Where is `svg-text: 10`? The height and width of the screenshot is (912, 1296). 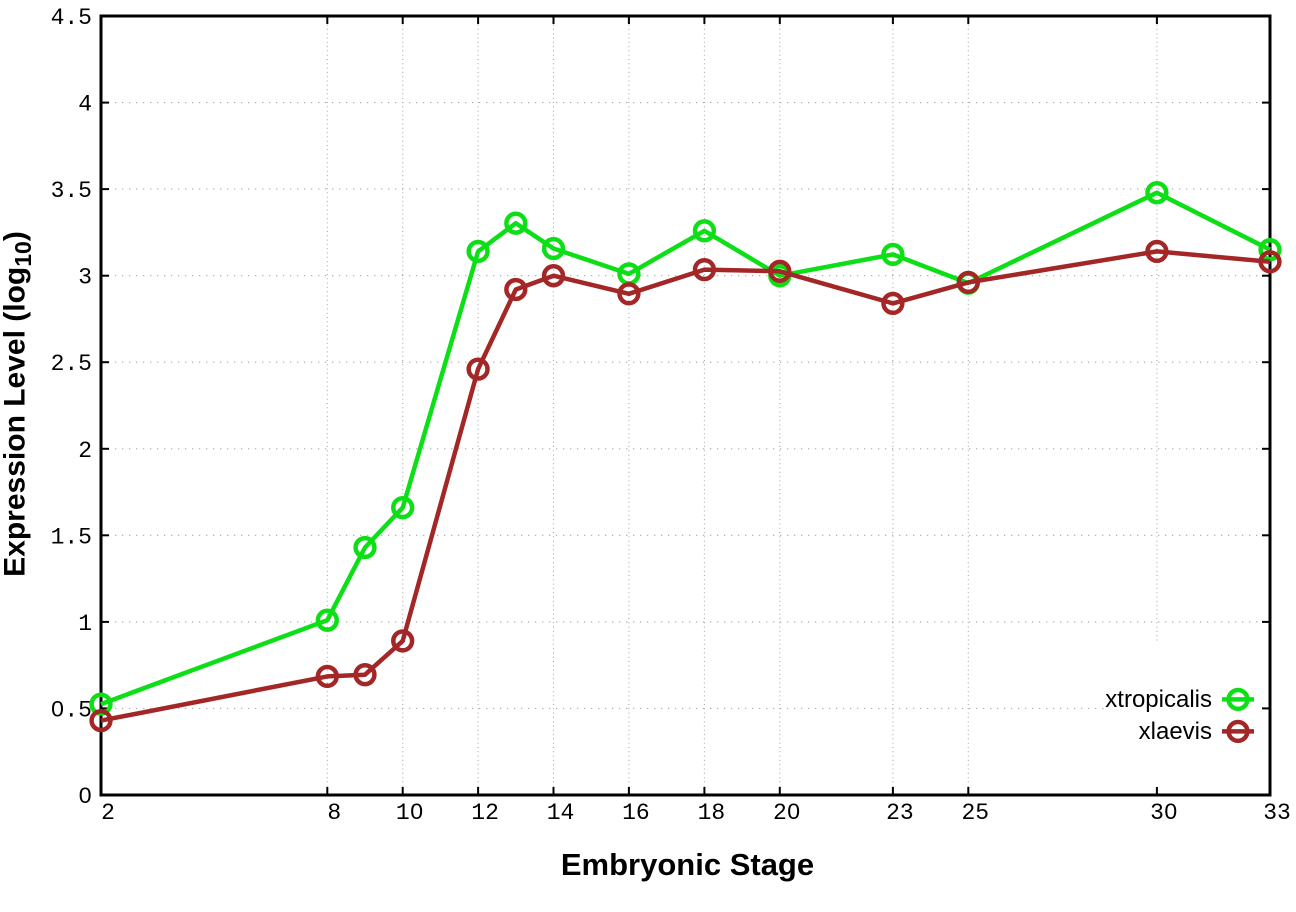 svg-text: 10 is located at coordinates (410, 813).